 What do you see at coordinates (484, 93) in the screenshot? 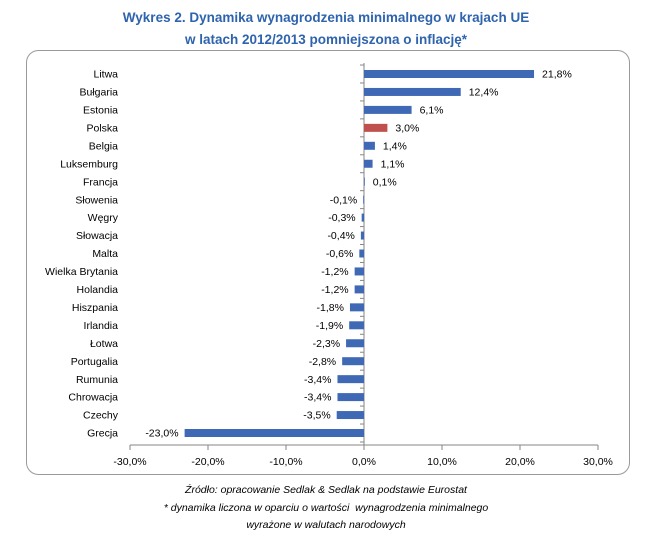
I see `value-label: 12,4%` at bounding box center [484, 93].